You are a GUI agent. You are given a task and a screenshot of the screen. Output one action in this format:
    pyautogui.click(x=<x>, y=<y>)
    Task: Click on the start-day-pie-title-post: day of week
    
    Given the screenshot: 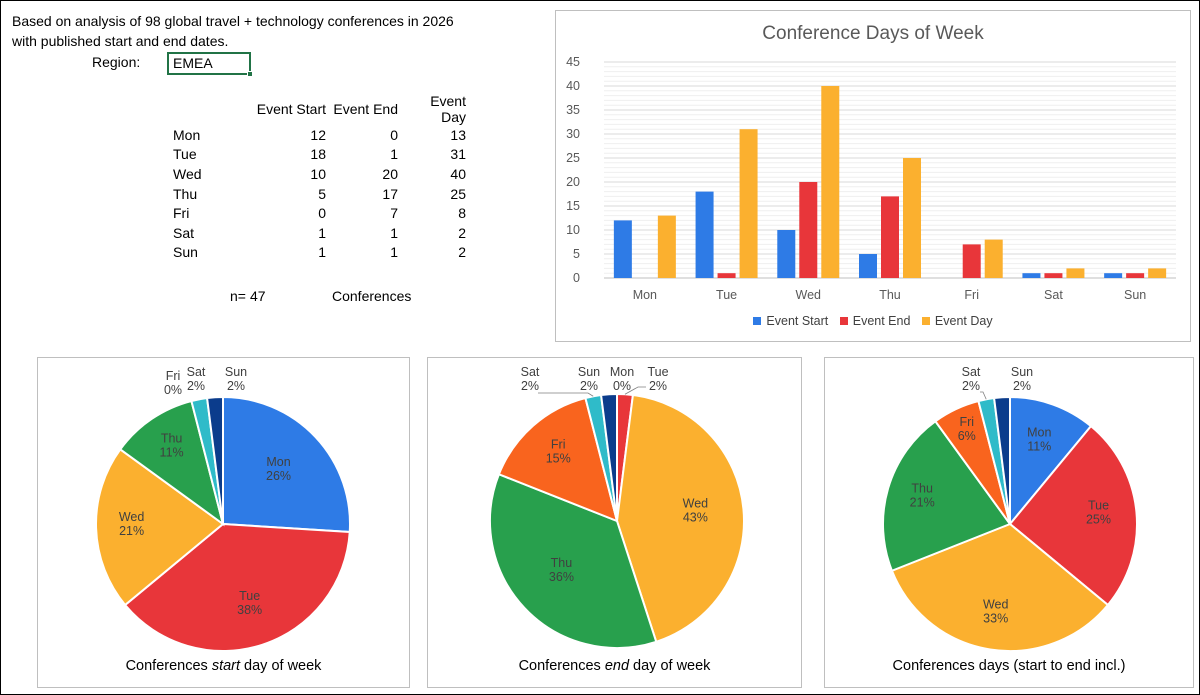 What is the action you would take?
    pyautogui.click(x=281, y=666)
    